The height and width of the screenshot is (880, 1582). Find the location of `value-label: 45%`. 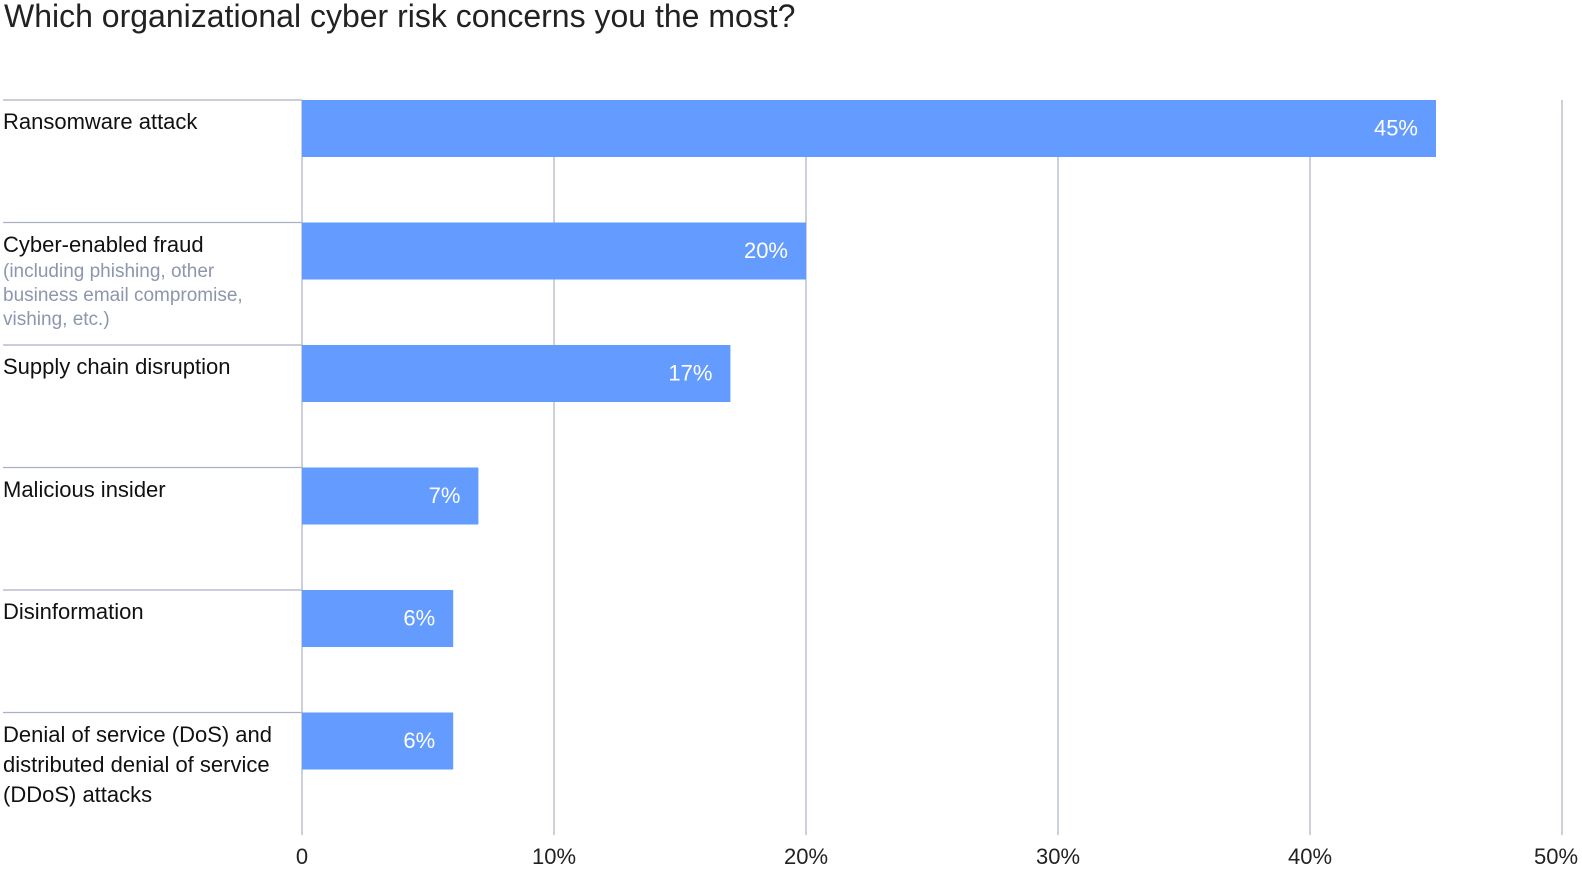

value-label: 45% is located at coordinates (1396, 127).